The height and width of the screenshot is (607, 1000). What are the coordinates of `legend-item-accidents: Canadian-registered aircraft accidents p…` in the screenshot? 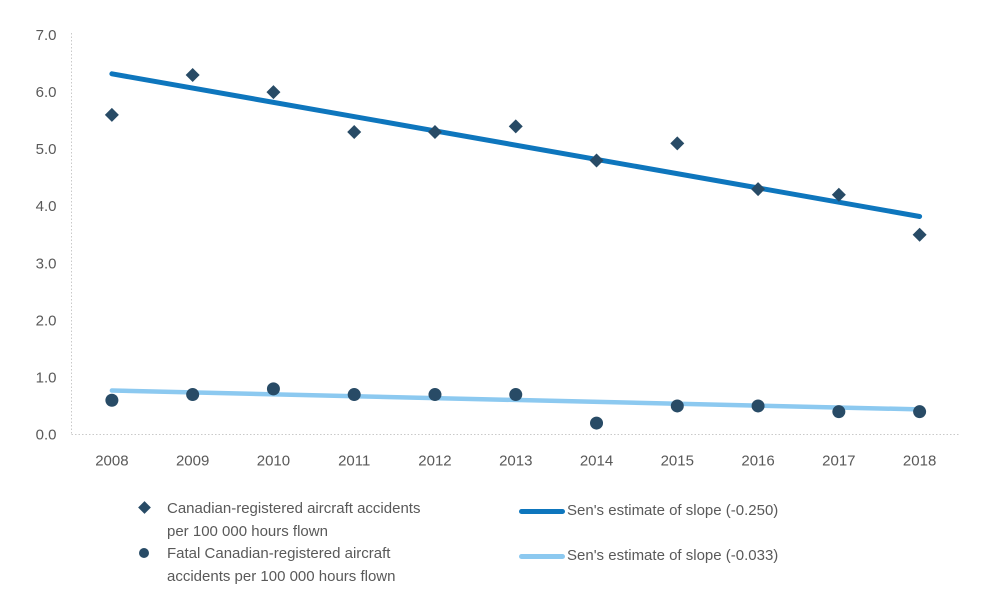 It's located at (278, 520).